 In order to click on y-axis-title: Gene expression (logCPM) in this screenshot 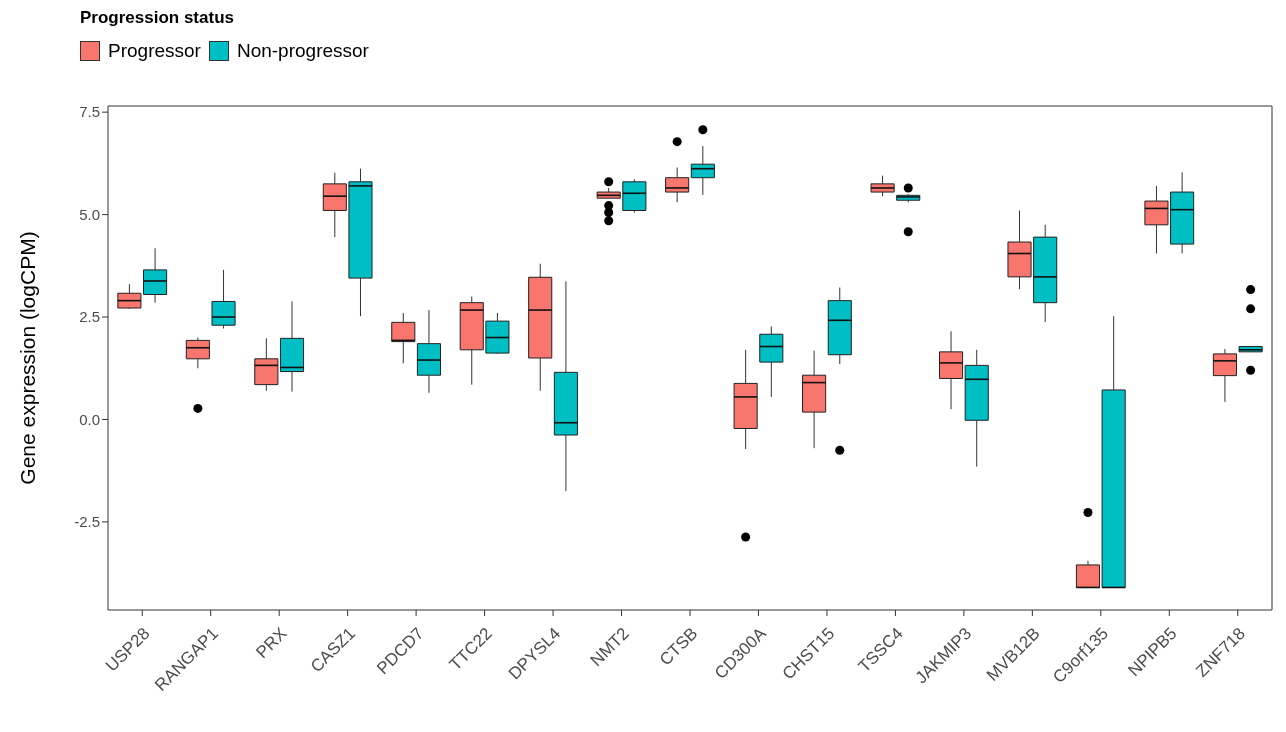, I will do `click(28, 358)`.